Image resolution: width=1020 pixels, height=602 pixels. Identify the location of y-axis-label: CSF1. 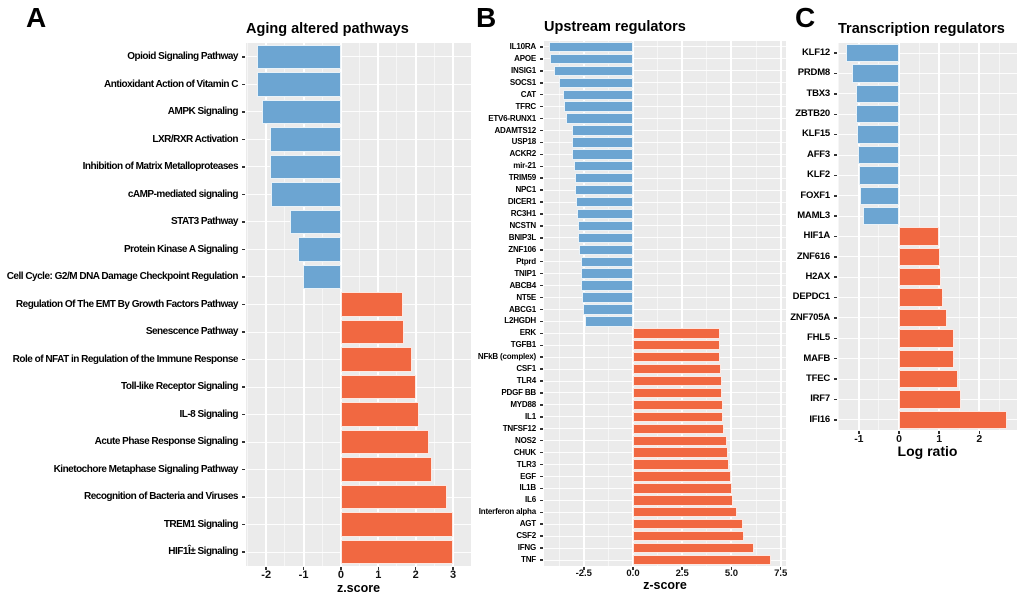
(526, 369).